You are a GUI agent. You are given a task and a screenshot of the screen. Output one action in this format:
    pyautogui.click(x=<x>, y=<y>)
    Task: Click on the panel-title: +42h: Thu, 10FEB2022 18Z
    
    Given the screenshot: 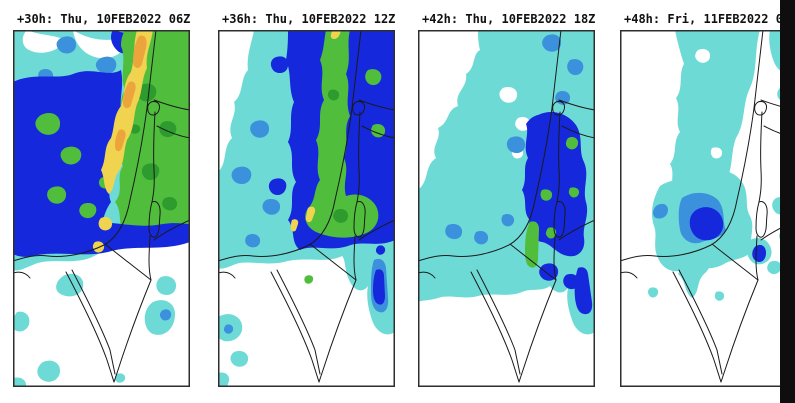 What is the action you would take?
    pyautogui.click(x=509, y=19)
    